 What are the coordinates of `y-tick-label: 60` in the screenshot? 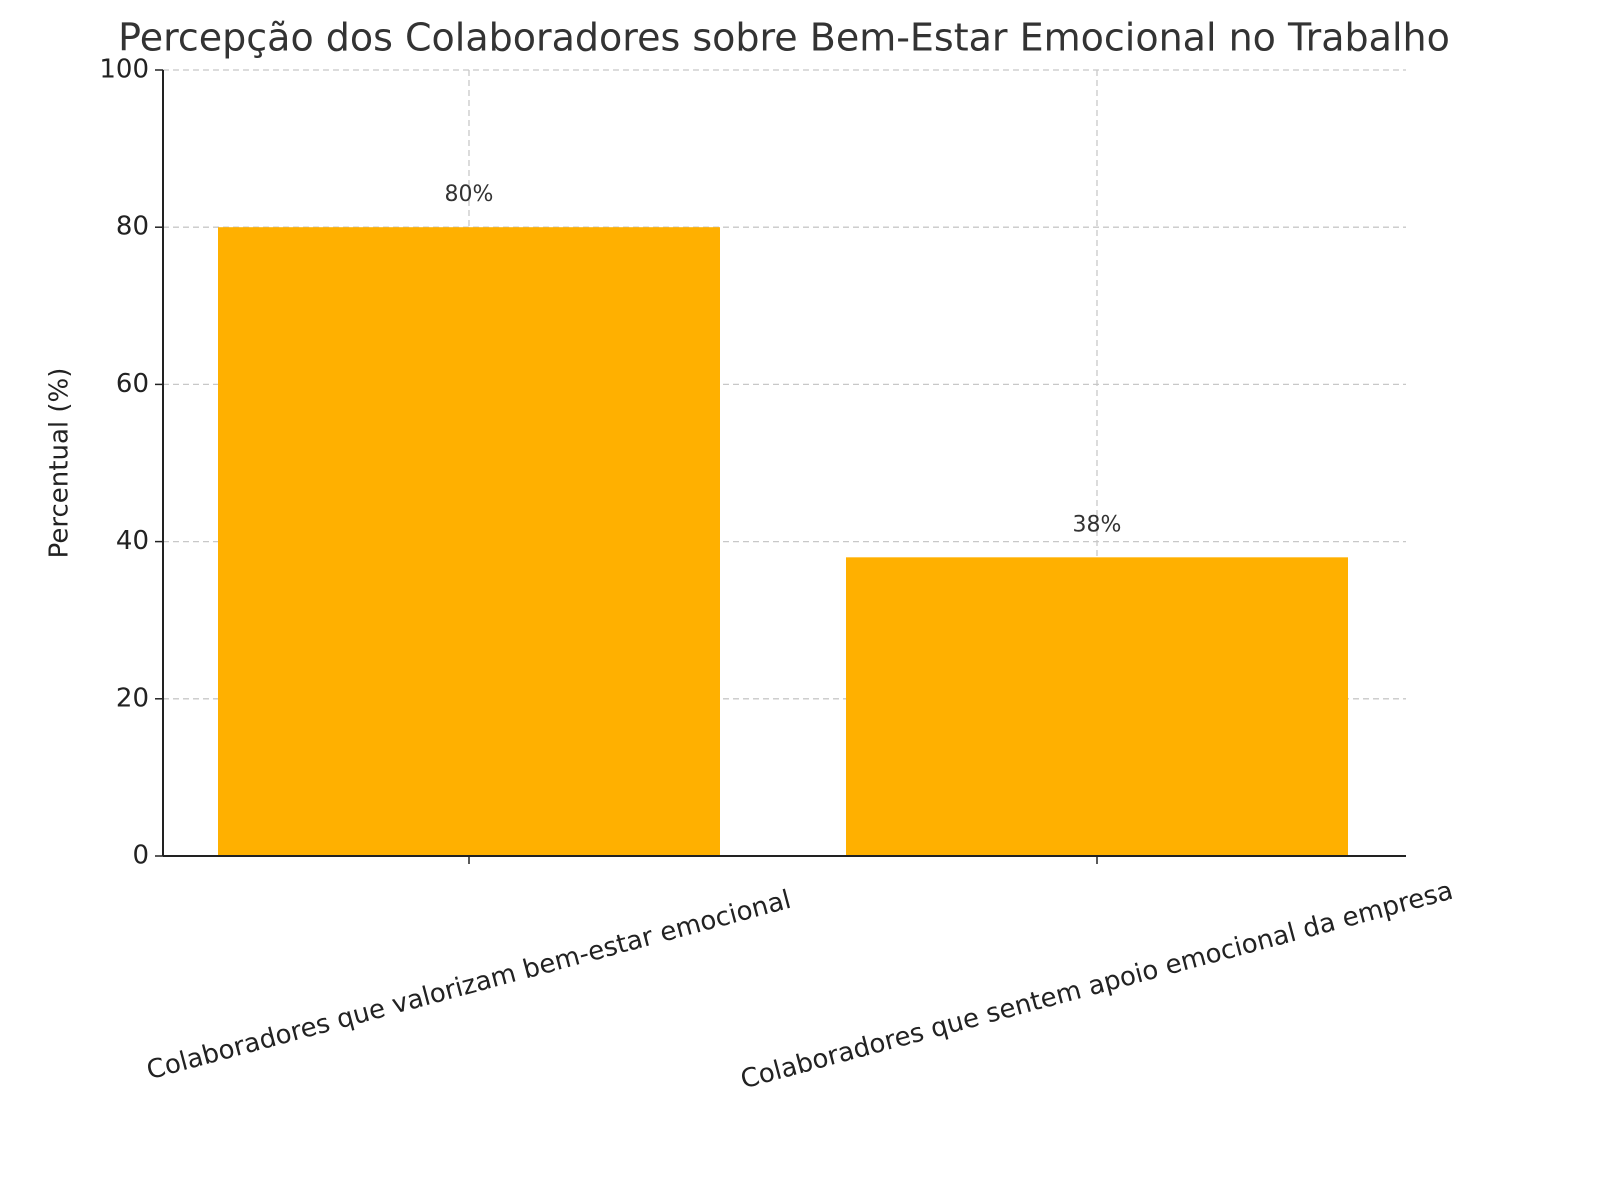 It's located at (132, 384).